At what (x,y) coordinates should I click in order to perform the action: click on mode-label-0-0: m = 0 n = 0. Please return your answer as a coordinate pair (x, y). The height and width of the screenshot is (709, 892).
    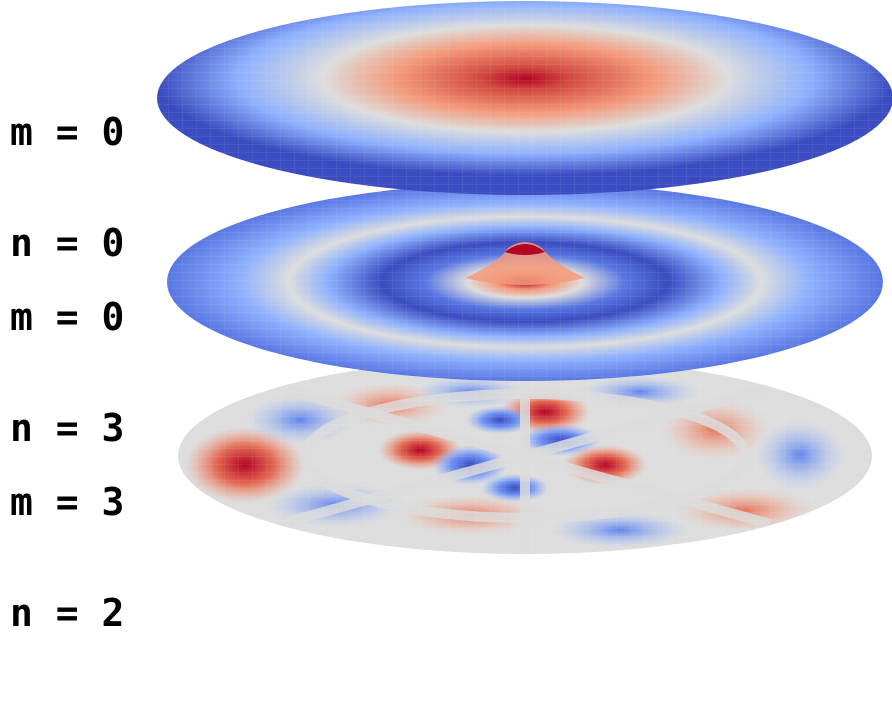
    Looking at the image, I should click on (67, 188).